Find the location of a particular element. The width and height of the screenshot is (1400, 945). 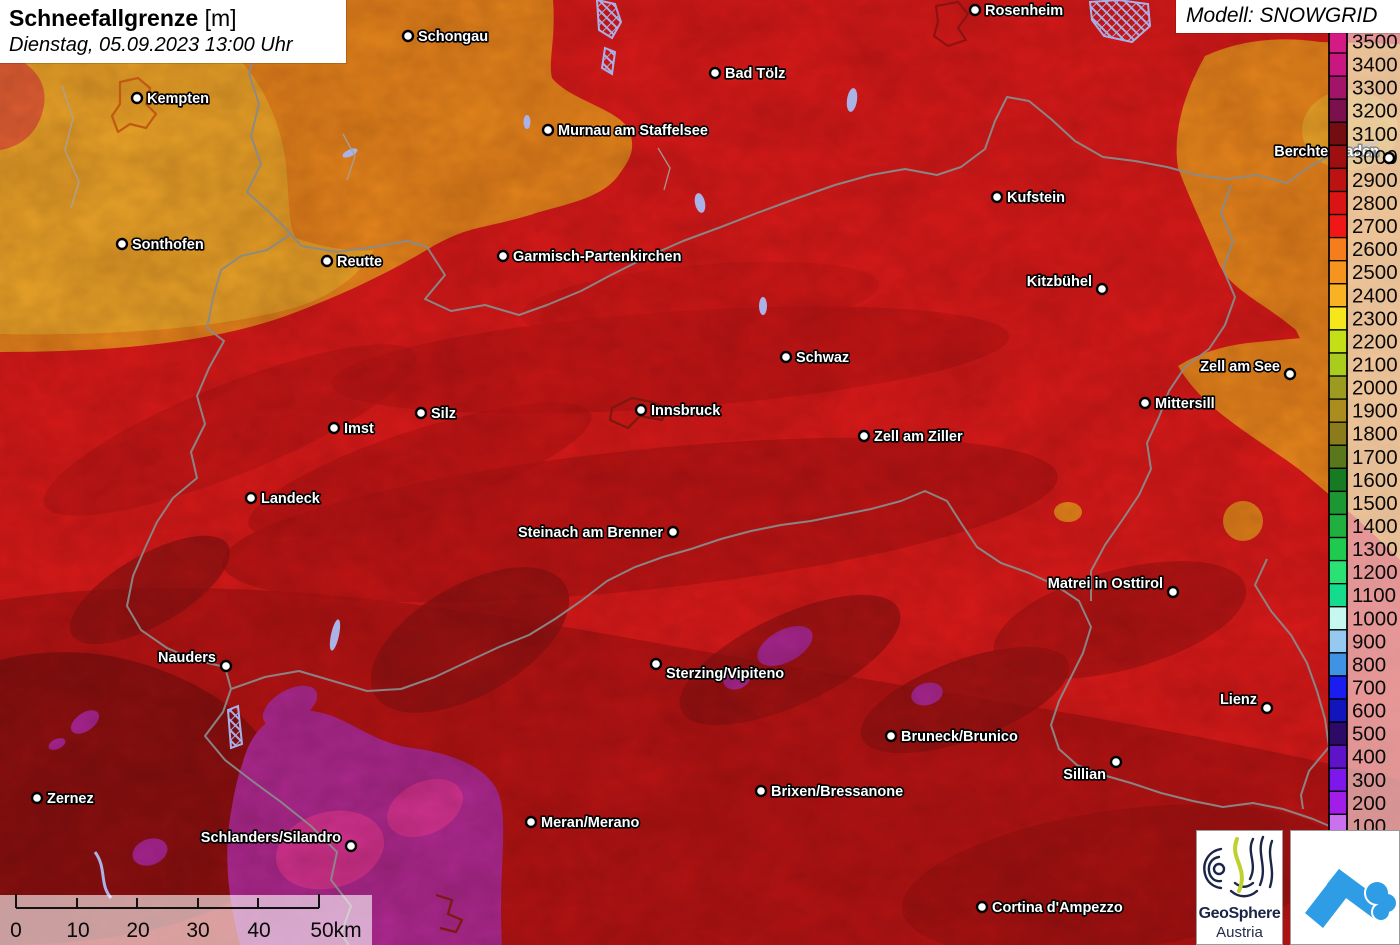

legend-value-500: 500 is located at coordinates (1369, 734).